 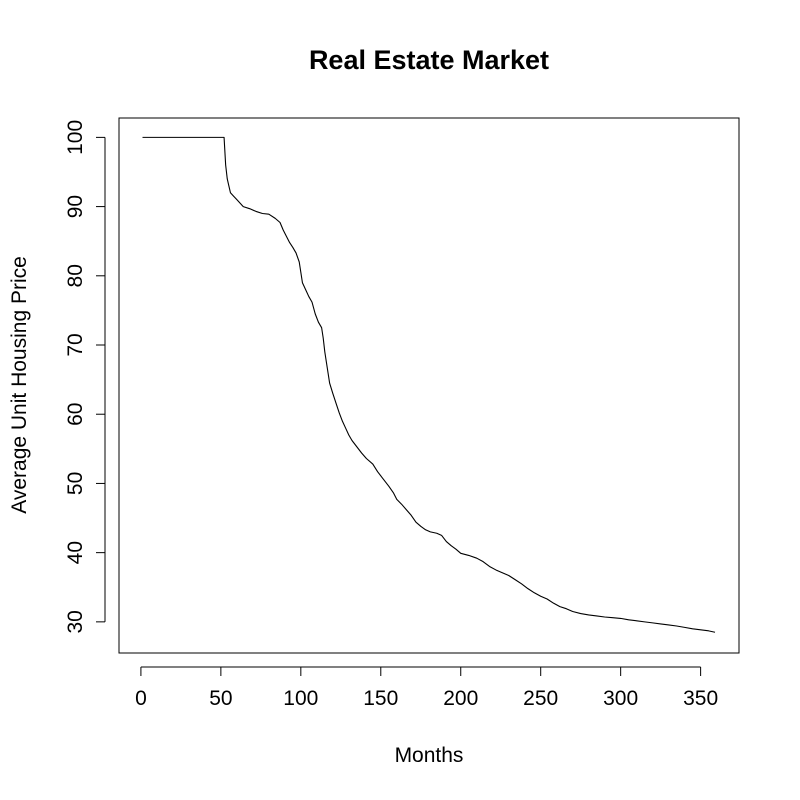 I want to click on y-tick-label: 80, so click(x=75, y=275).